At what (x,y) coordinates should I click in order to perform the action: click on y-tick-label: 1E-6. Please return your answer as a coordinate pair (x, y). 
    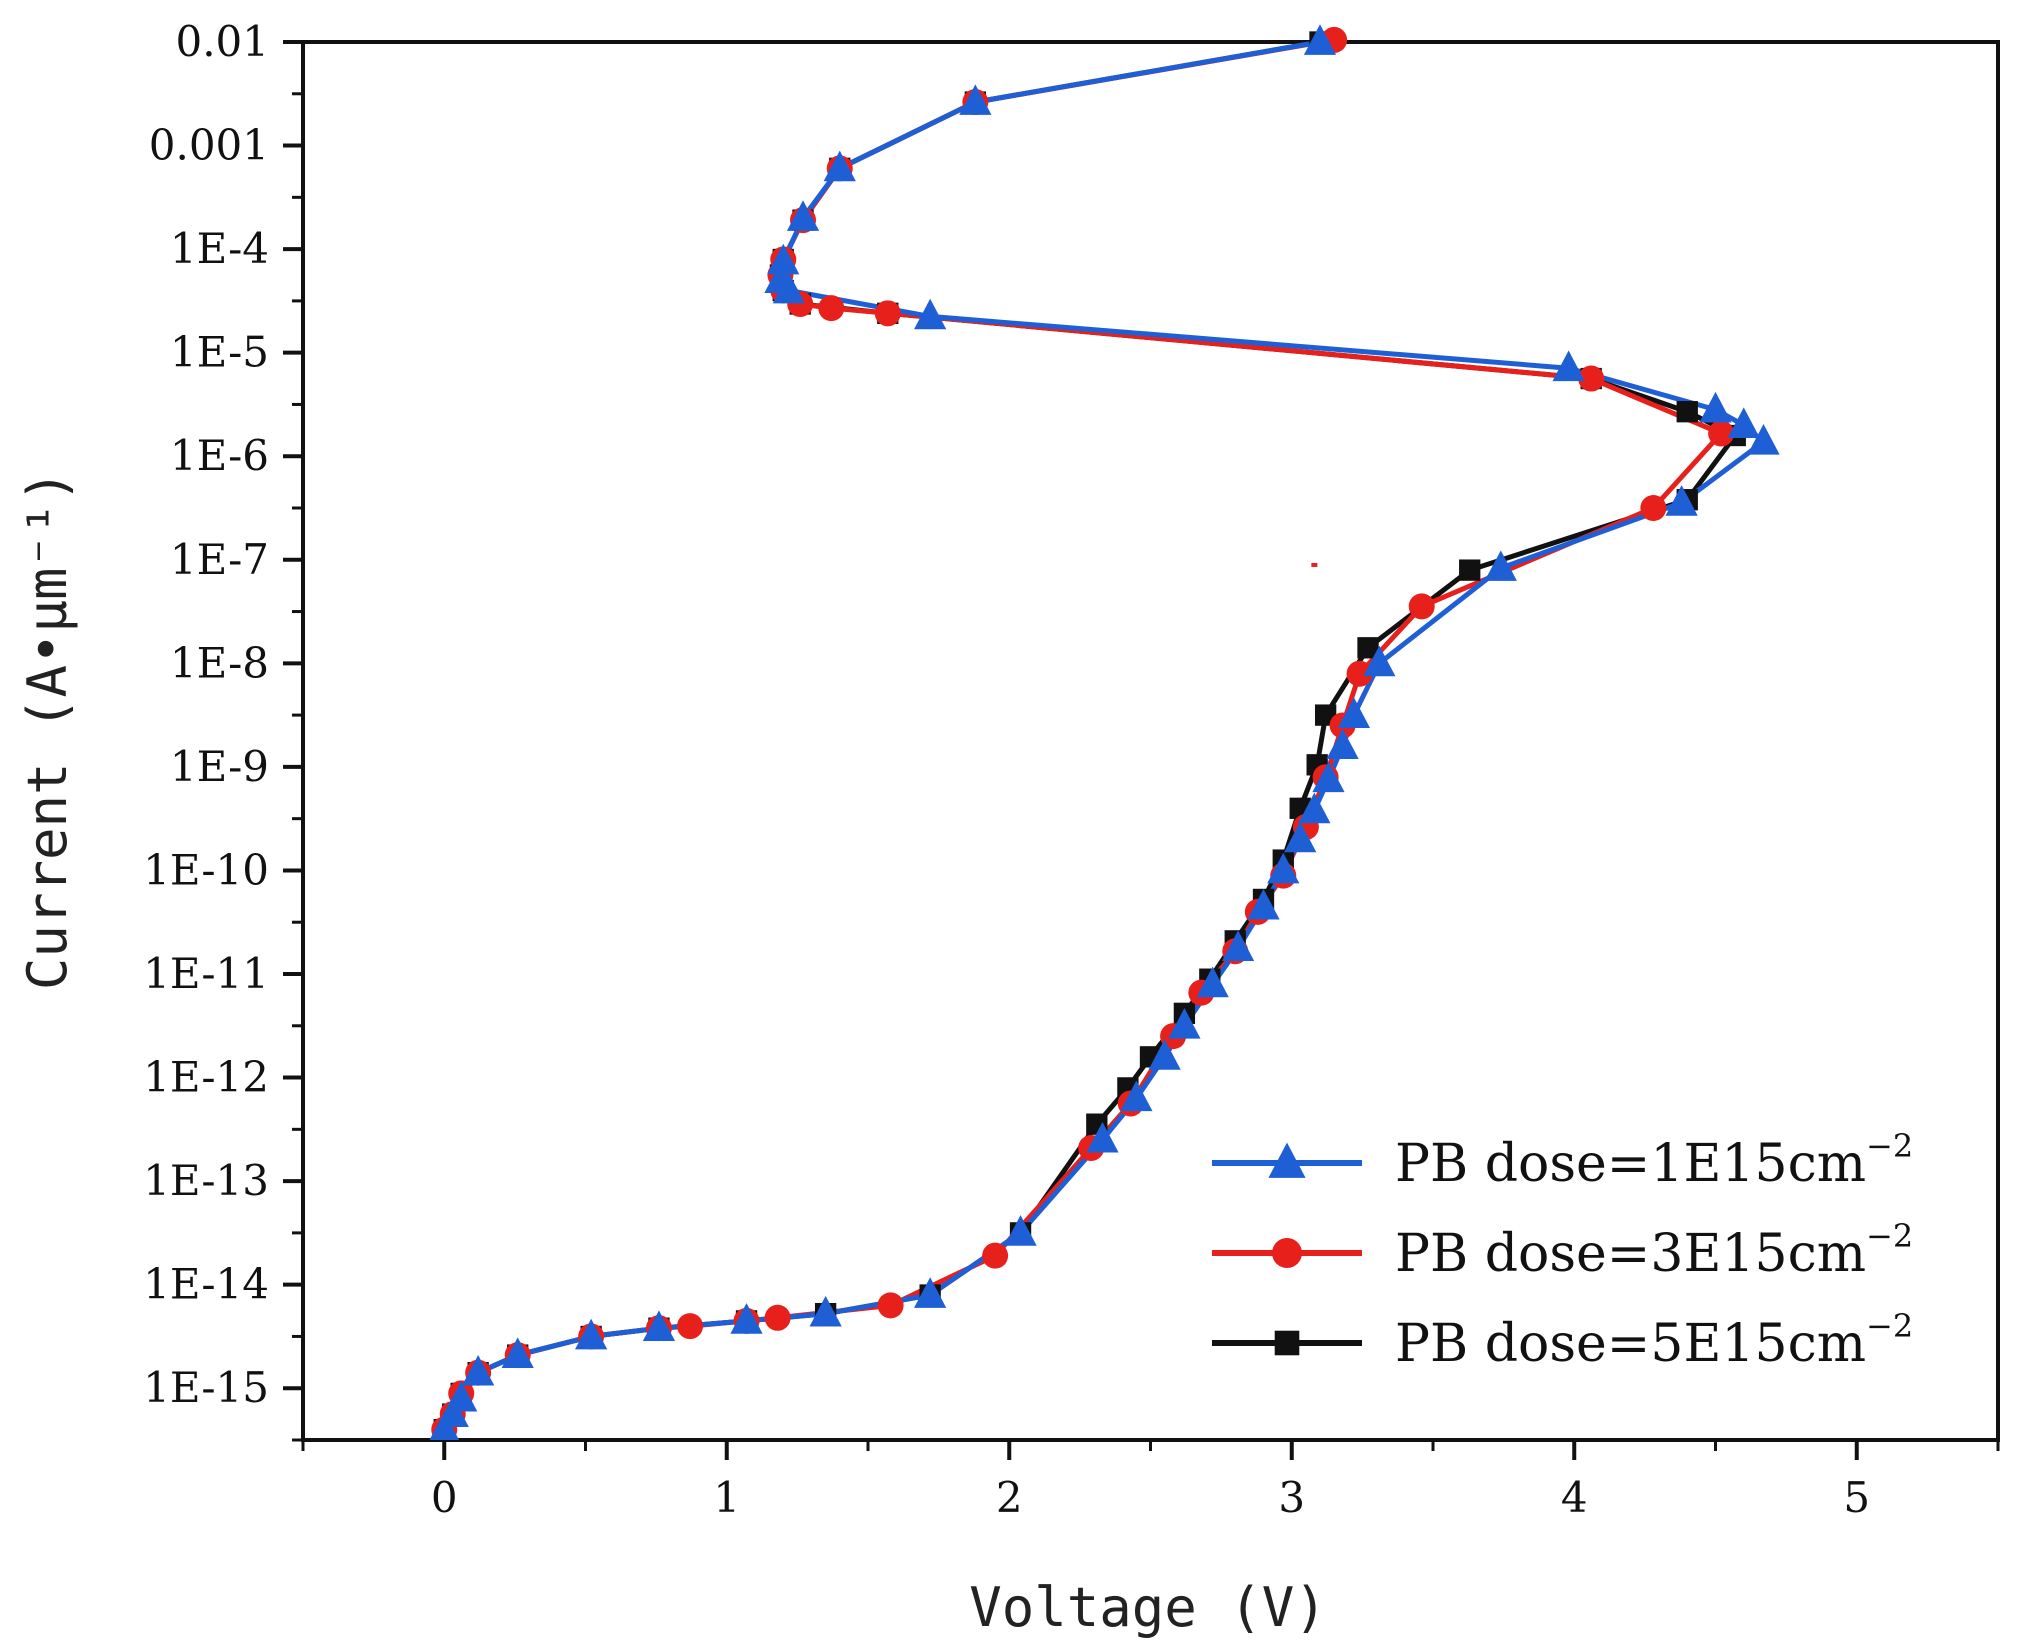
    Looking at the image, I should click on (219, 455).